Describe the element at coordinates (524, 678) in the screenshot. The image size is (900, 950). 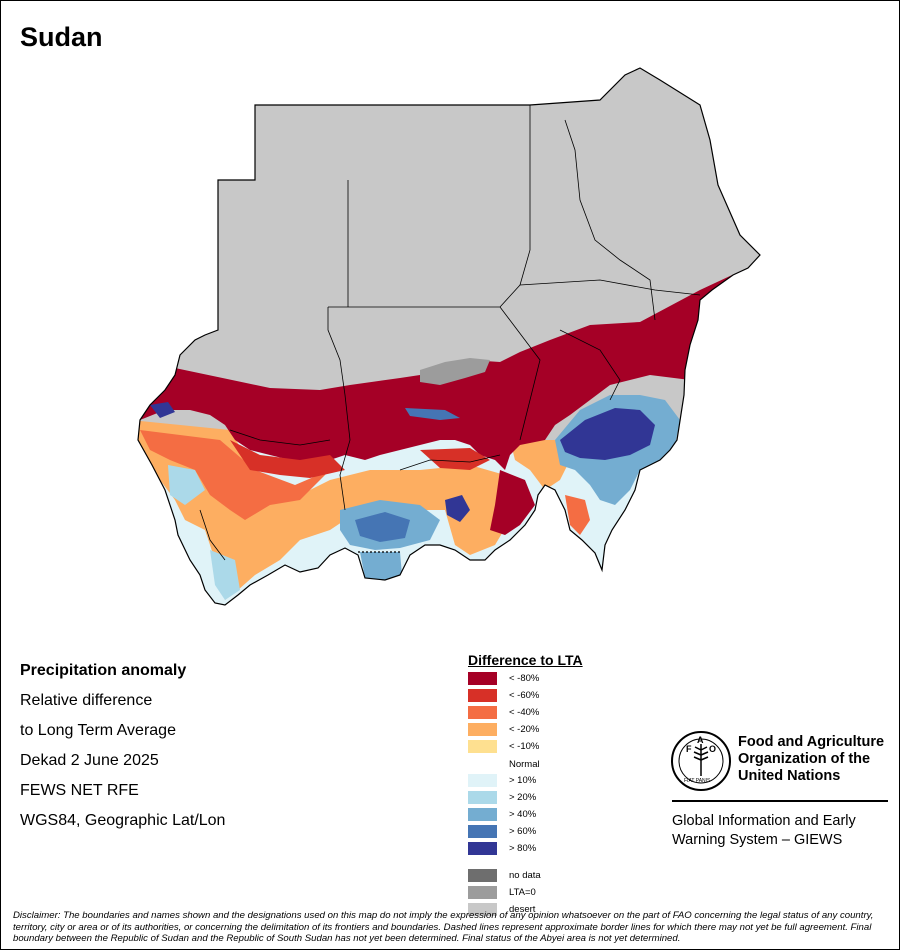
I see `legend-label: < -80%` at that location.